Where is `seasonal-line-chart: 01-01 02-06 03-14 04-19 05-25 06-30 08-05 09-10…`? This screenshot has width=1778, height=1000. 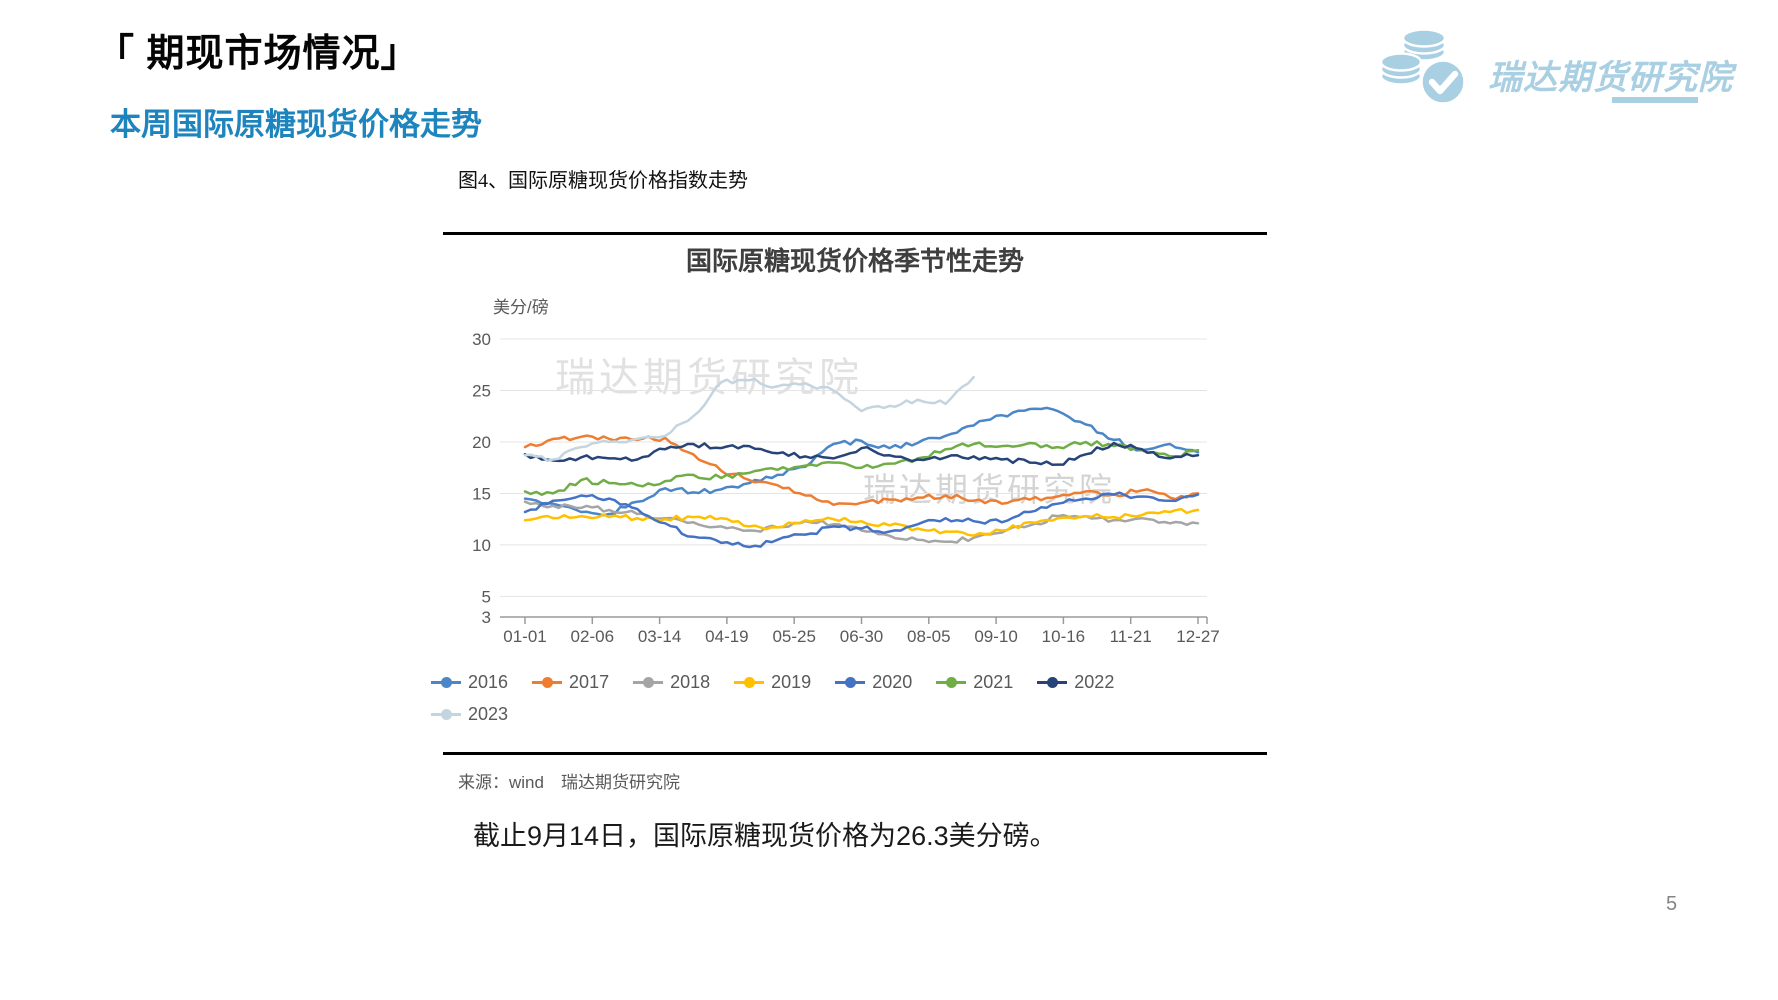 seasonal-line-chart: 01-01 02-06 03-14 04-19 05-25 06-30 08-05 09-10… is located at coordinates (846, 488).